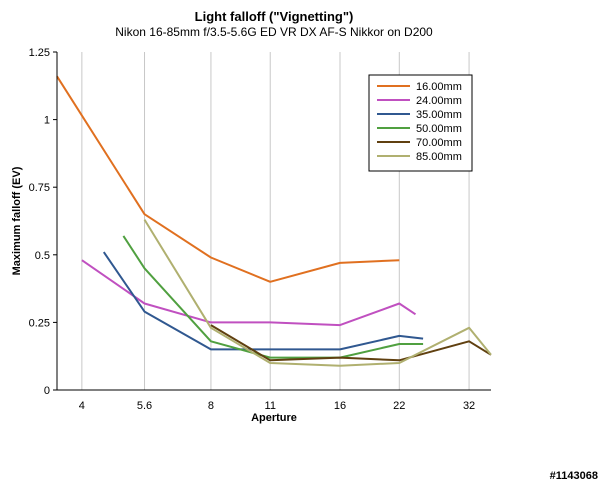 The width and height of the screenshot is (605, 488). Describe the element at coordinates (274, 418) in the screenshot. I see `x-axis-label: Aperture` at that location.